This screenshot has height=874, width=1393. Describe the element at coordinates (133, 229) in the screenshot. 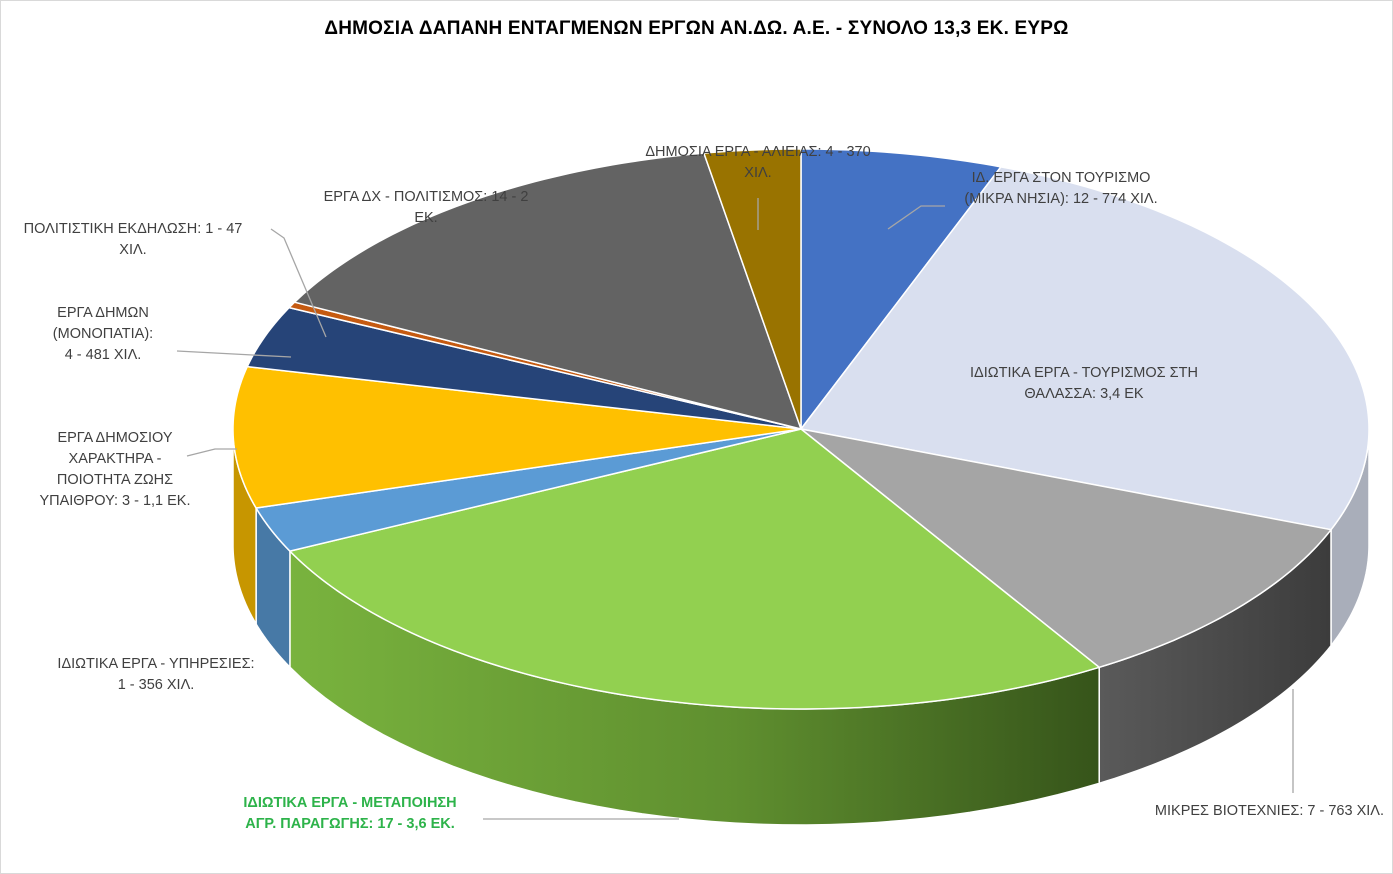

I see `slice-label-line: ΠΟΛΙΤΙΣΤΙΚΗ ΕΚΔΗΛΩΣΗ: 1 - 47` at that location.